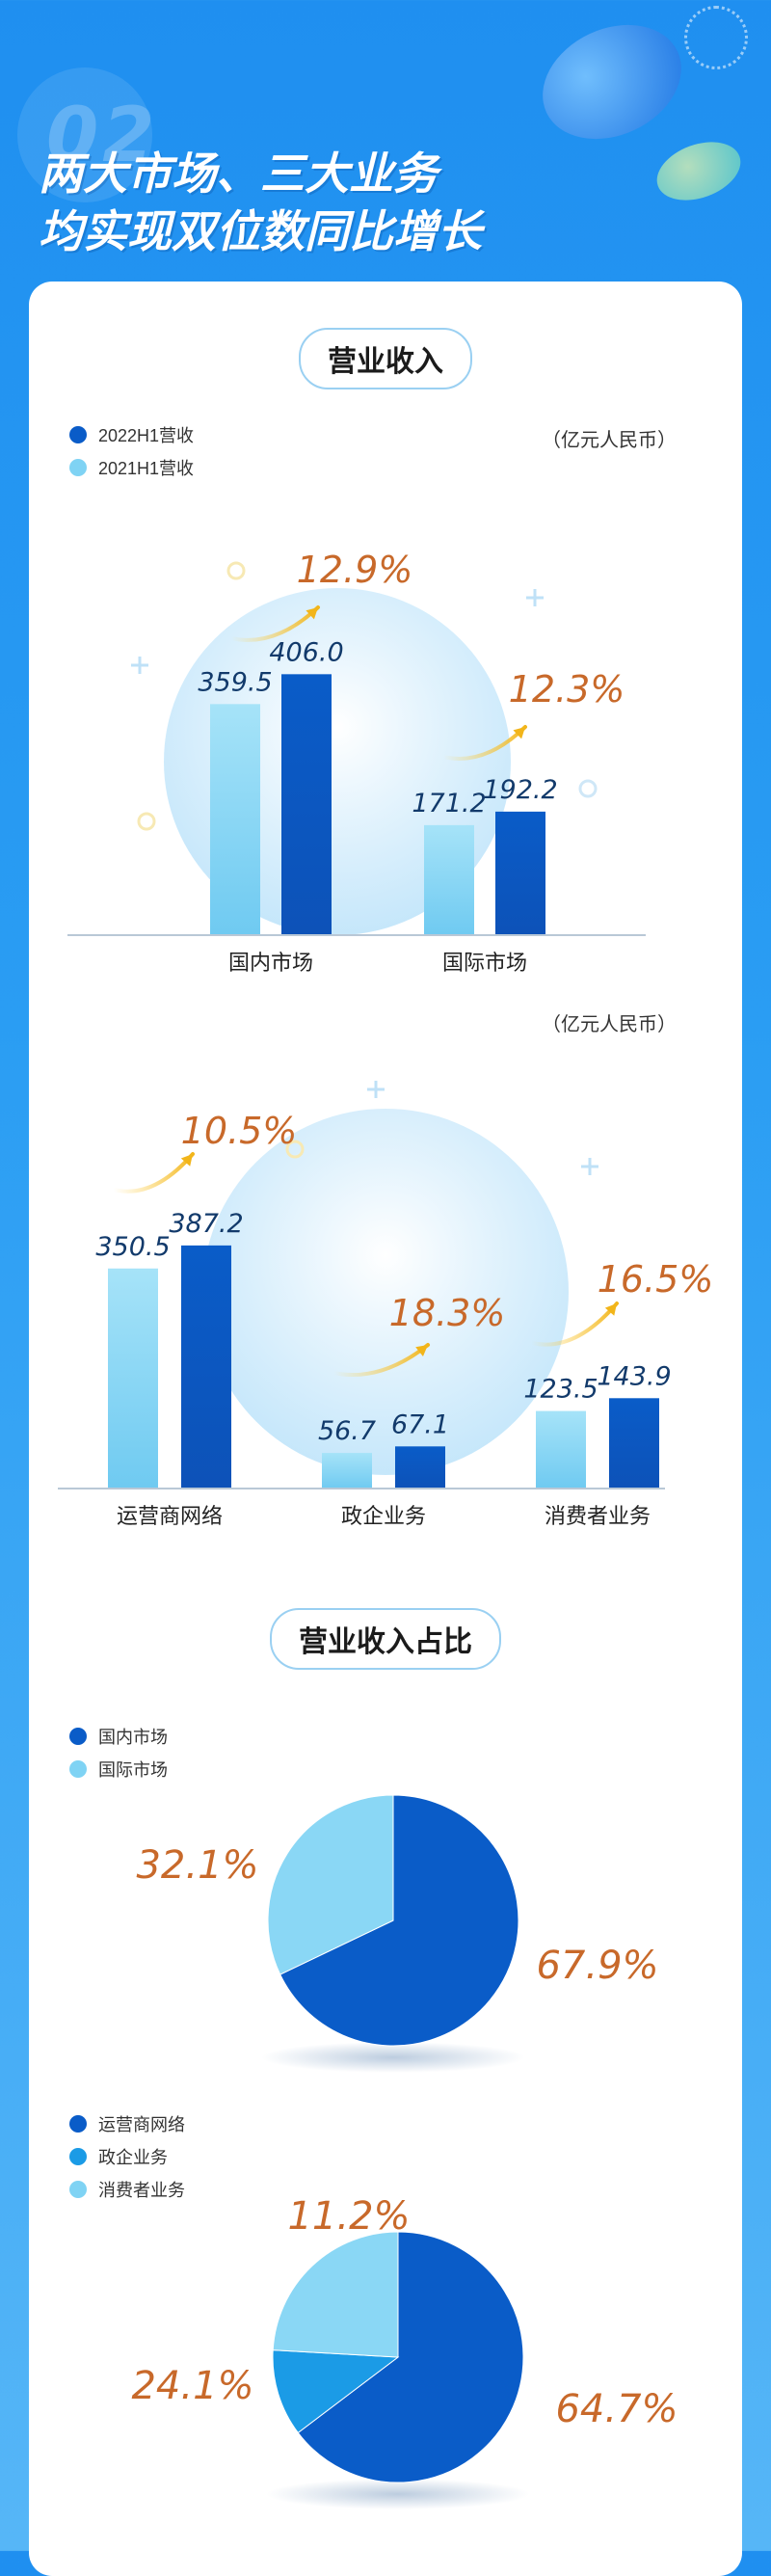 The height and width of the screenshot is (2576, 771). I want to click on section-number: 02, so click(102, 136).